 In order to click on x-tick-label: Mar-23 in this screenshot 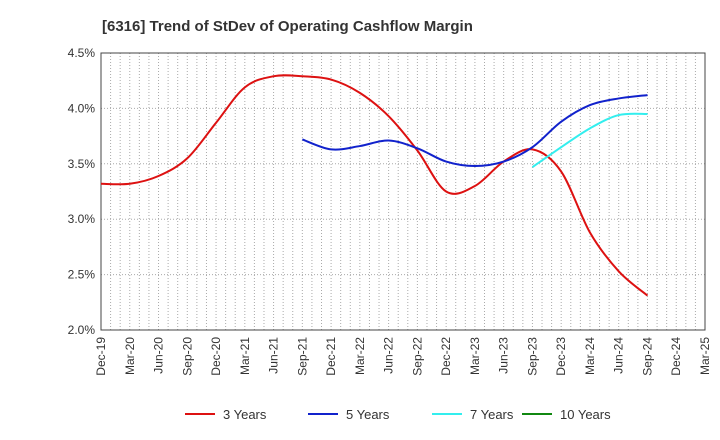, I will do `click(475, 356)`.